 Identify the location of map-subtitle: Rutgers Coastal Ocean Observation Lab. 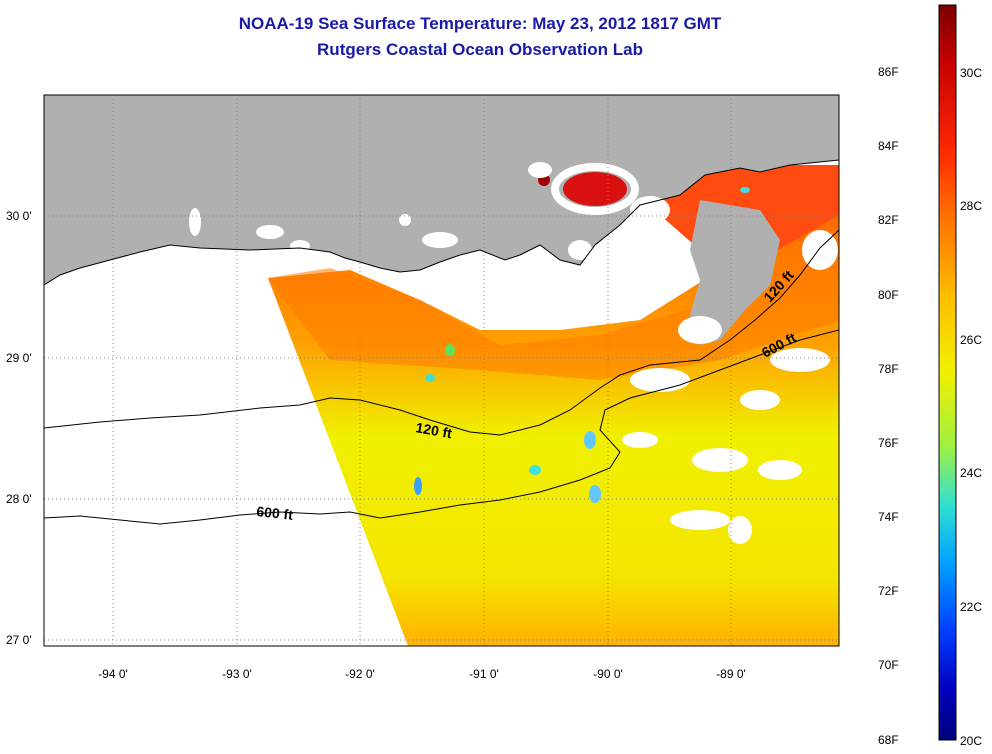
(480, 49).